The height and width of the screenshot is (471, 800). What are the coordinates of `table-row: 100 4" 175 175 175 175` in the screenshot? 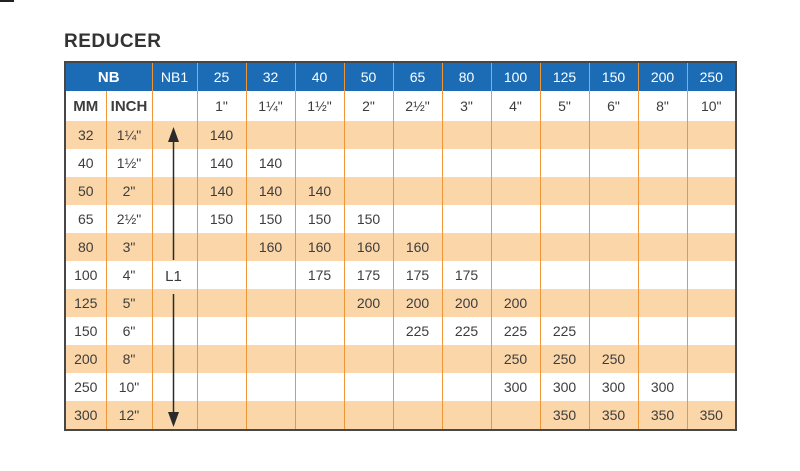 It's located at (400, 275).